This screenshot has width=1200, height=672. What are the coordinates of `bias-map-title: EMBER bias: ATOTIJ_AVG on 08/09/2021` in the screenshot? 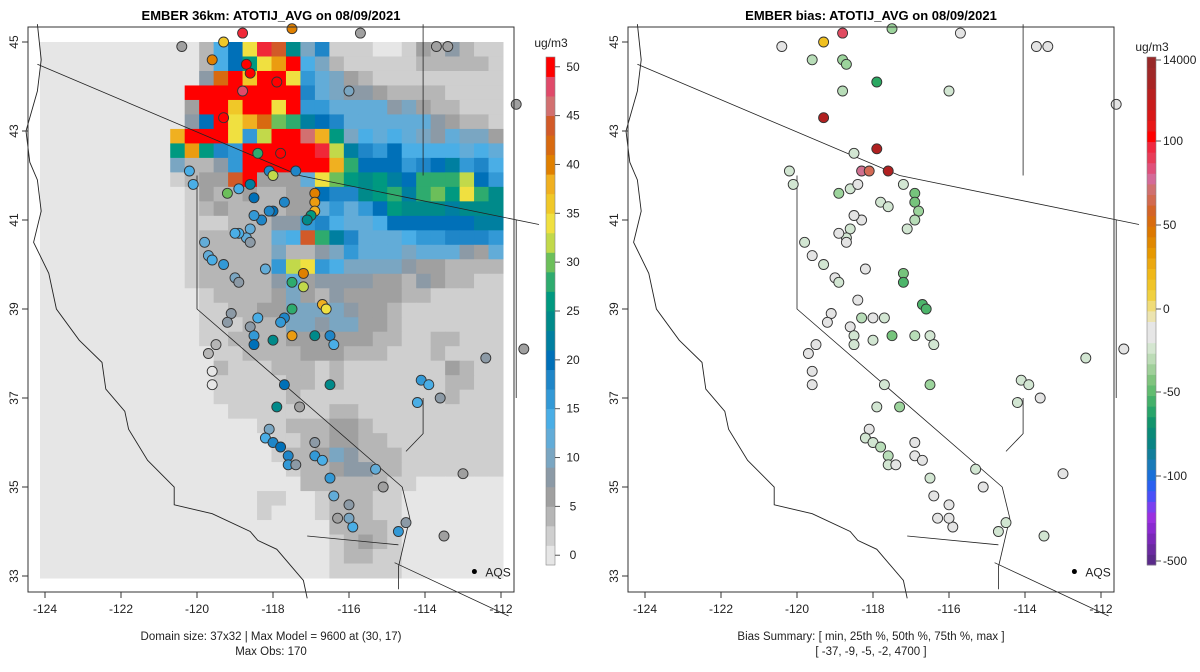 It's located at (871, 15).